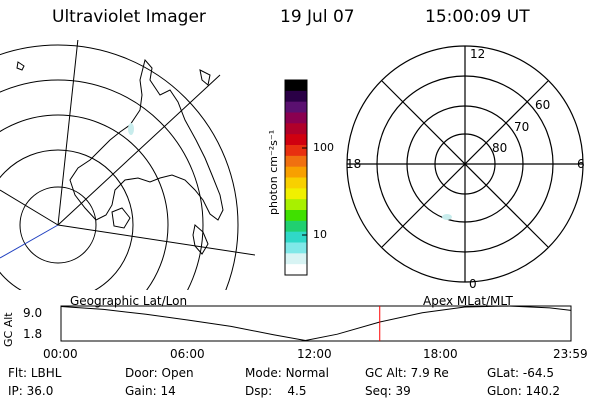 Image resolution: width=600 pixels, height=400 pixels. Describe the element at coordinates (468, 301) in the screenshot. I see `apex-label: Apex MLat/MLT` at that location.